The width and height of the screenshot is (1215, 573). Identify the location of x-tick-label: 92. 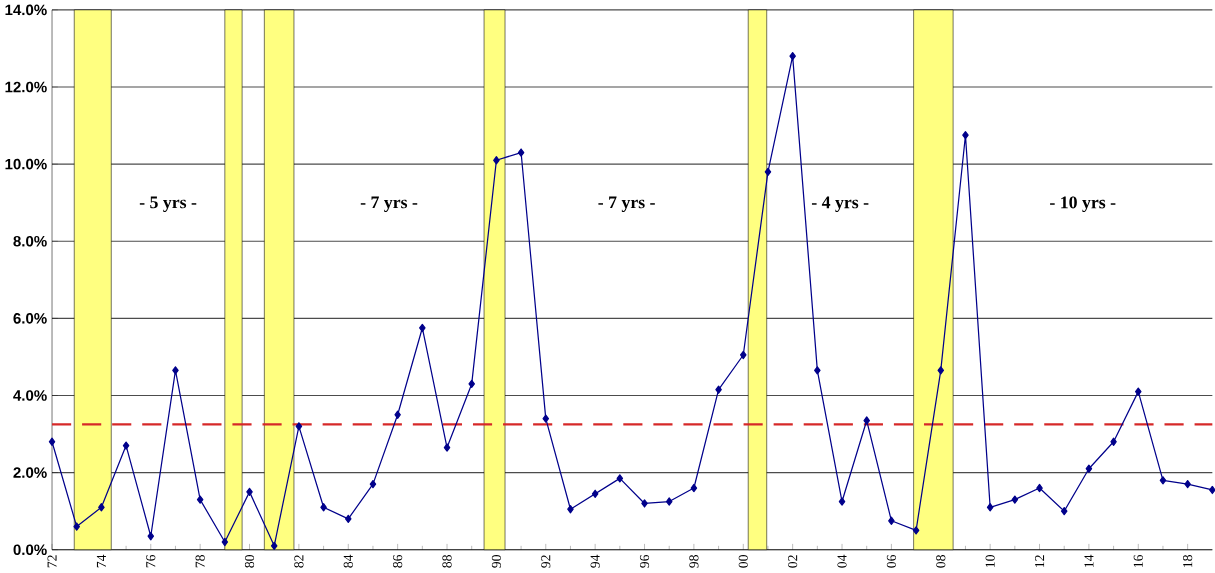
(546, 561).